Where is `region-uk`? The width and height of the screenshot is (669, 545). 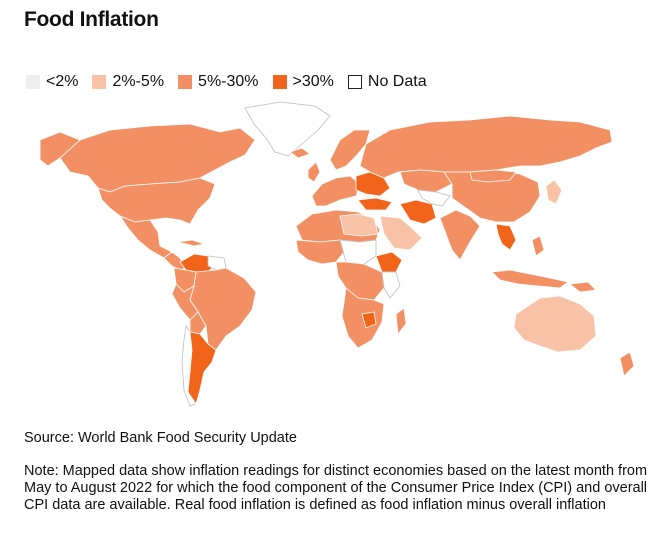
region-uk is located at coordinates (314, 172).